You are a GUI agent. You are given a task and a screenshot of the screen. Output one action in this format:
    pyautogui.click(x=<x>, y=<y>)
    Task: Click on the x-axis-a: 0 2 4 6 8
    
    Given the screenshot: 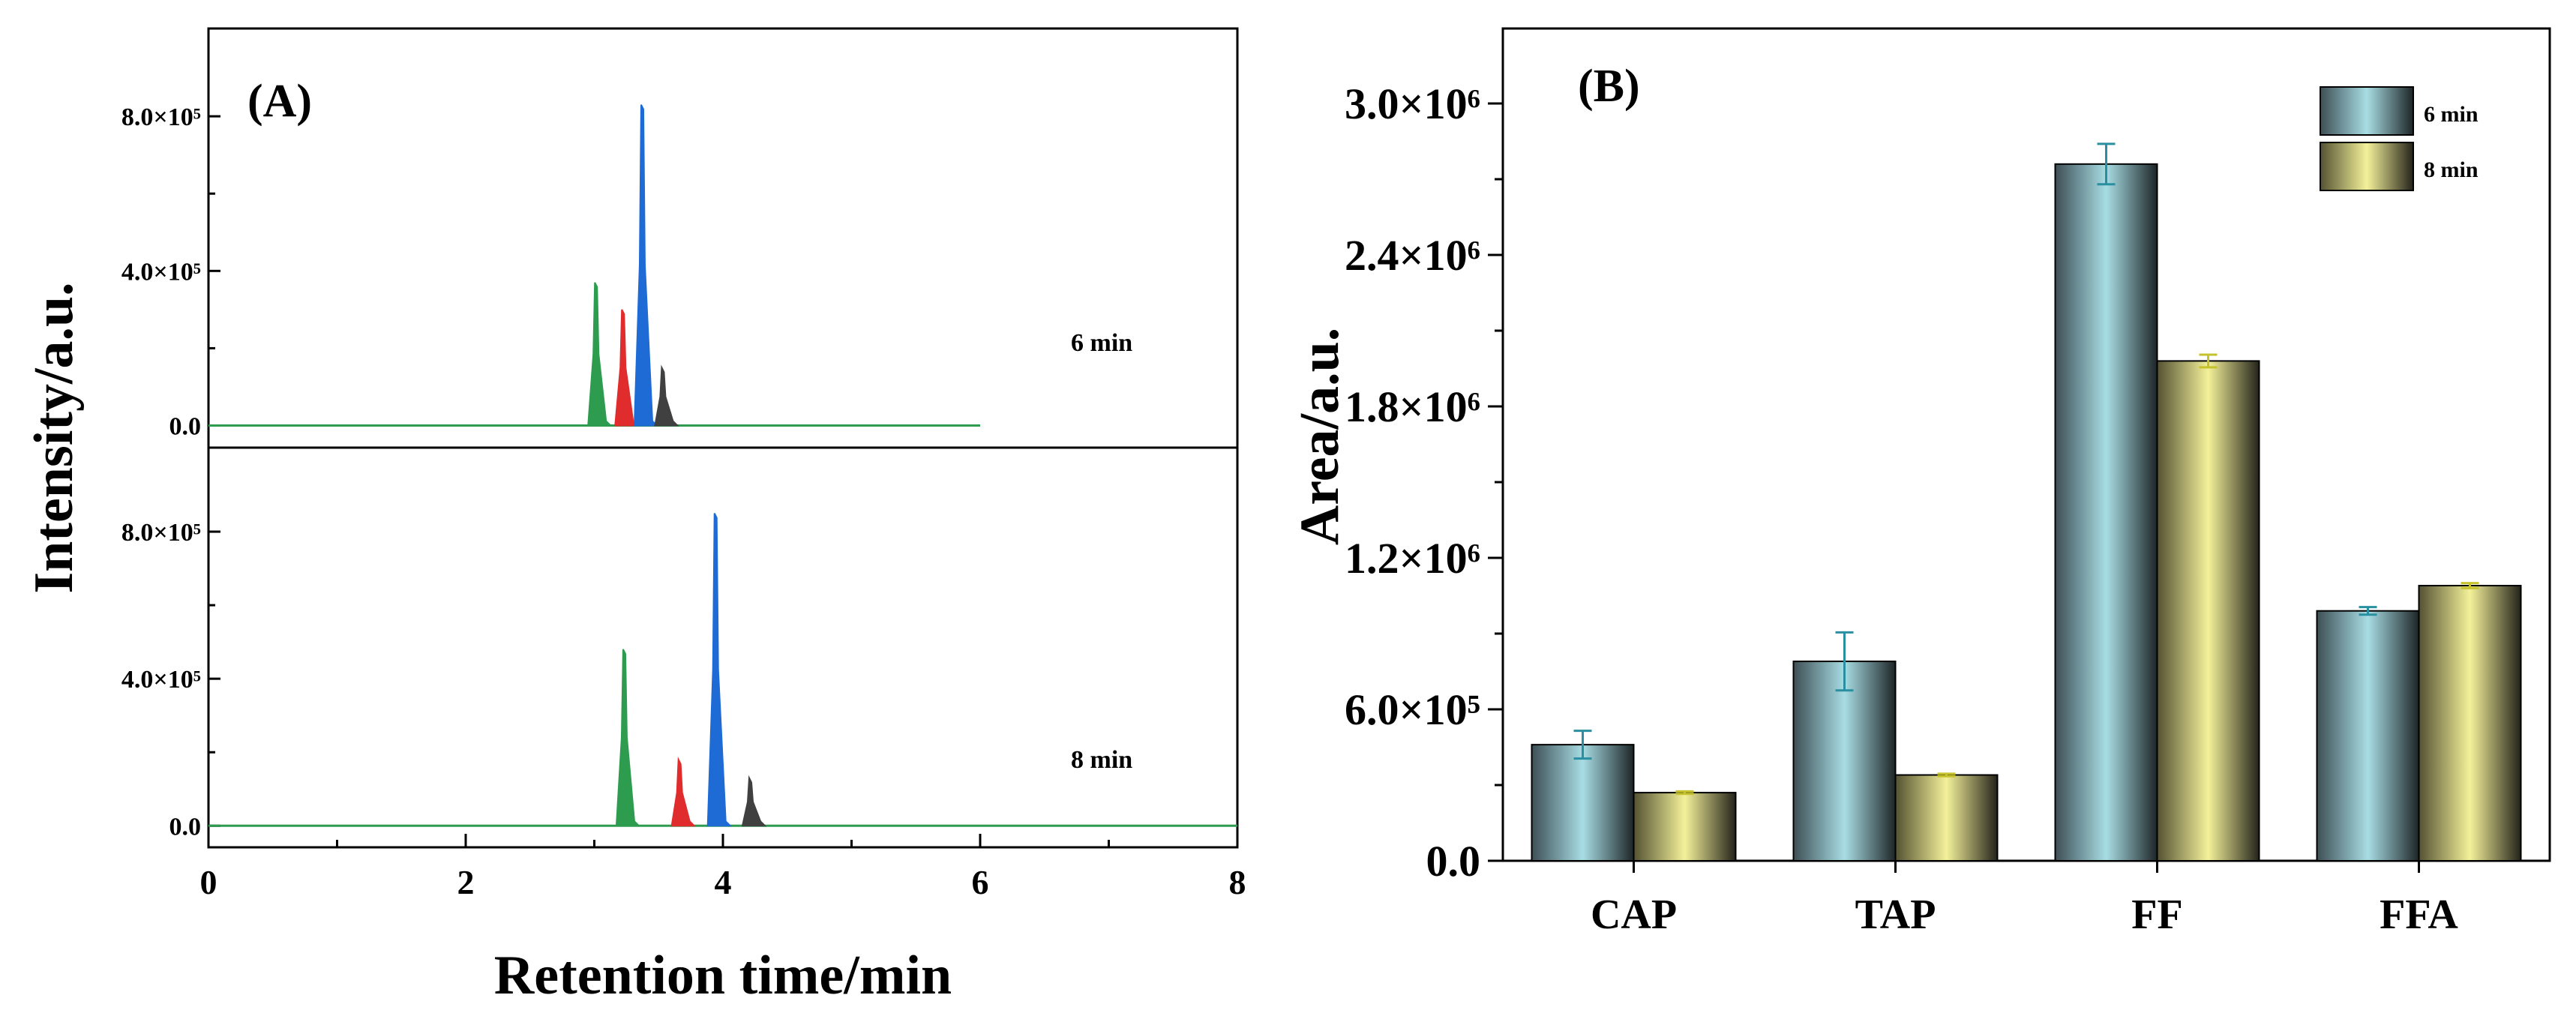 What is the action you would take?
    pyautogui.click(x=723, y=867)
    